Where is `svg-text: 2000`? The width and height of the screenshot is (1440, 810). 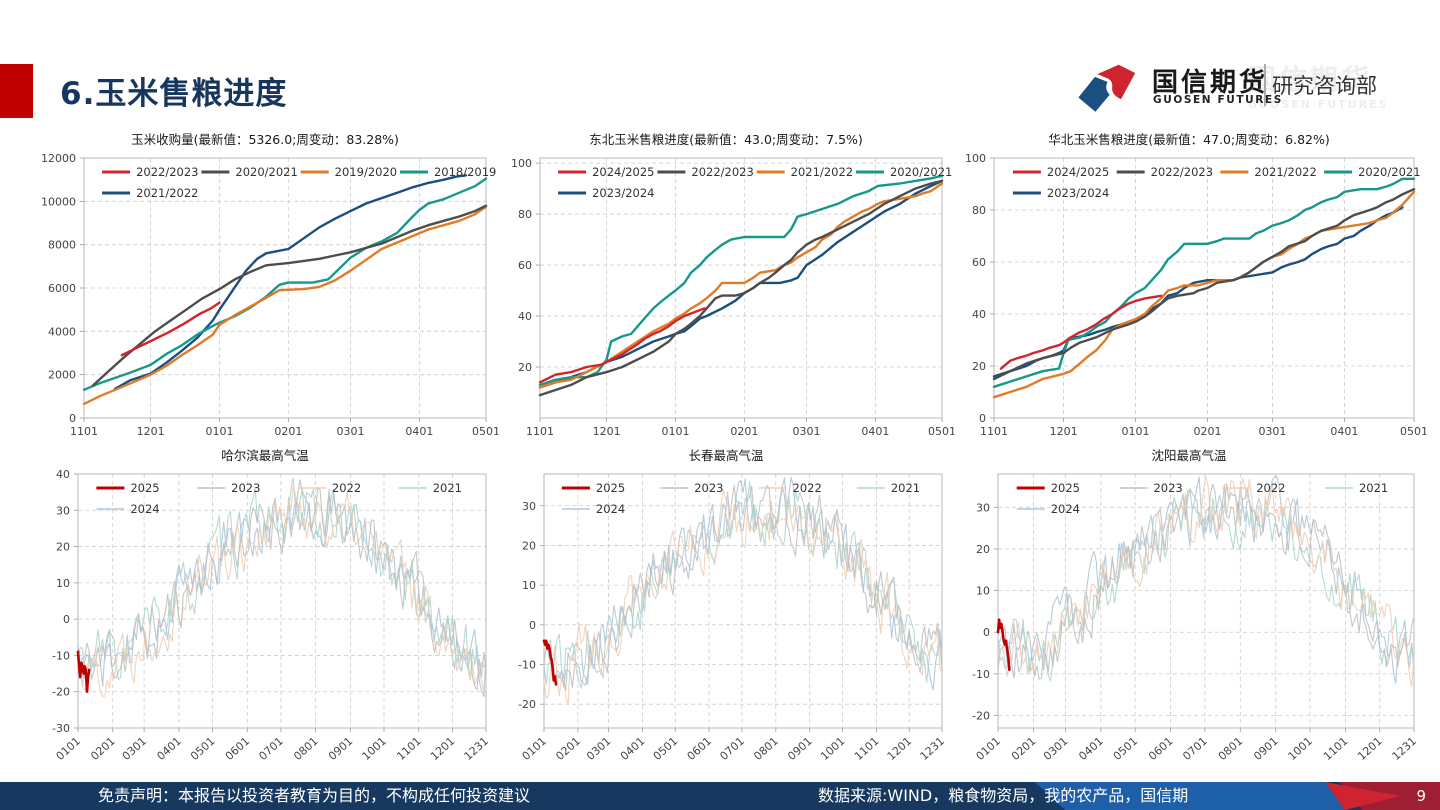
svg-text: 2000 is located at coordinates (62, 375).